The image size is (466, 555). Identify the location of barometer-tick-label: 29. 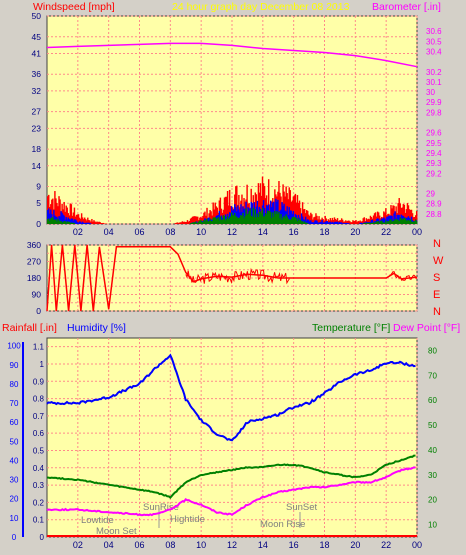
(430, 194).